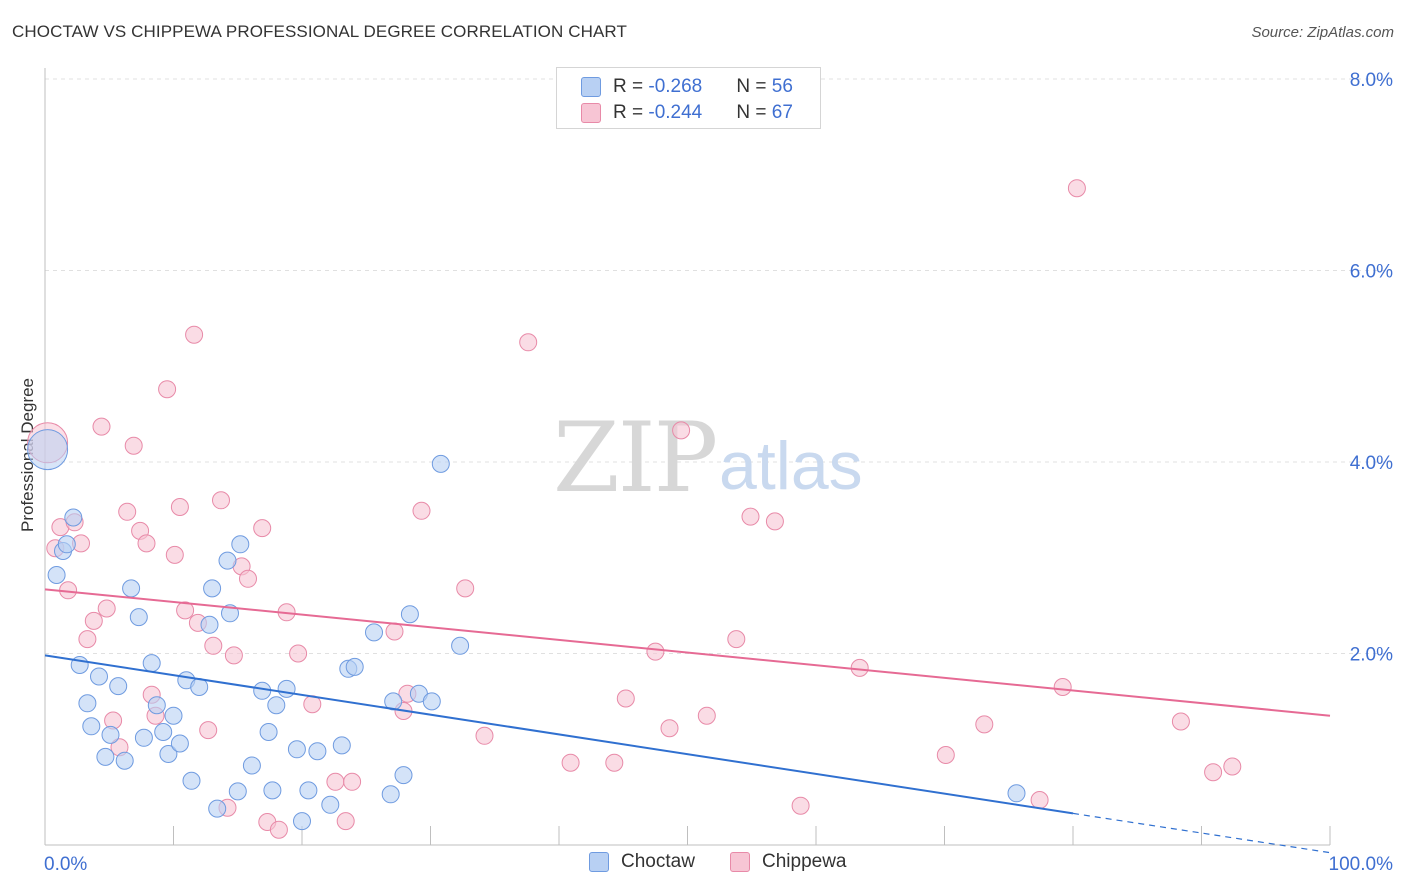 Image resolution: width=1406 pixels, height=892 pixels. What do you see at coordinates (740, 862) in the screenshot?
I see `chippewa-swatch` at bounding box center [740, 862].